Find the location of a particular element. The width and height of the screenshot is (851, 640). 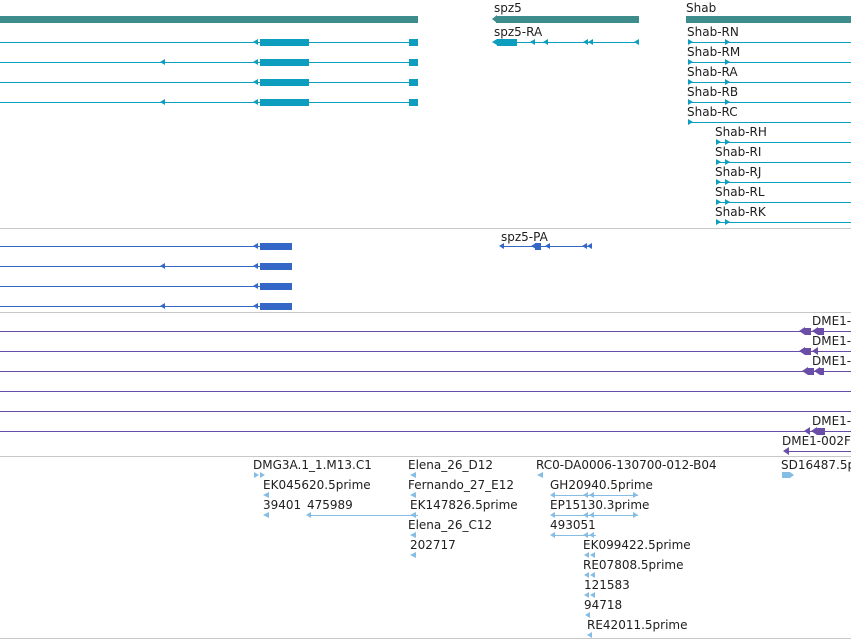

transcript-label-shab-rl: Shab-RL is located at coordinates (740, 192).